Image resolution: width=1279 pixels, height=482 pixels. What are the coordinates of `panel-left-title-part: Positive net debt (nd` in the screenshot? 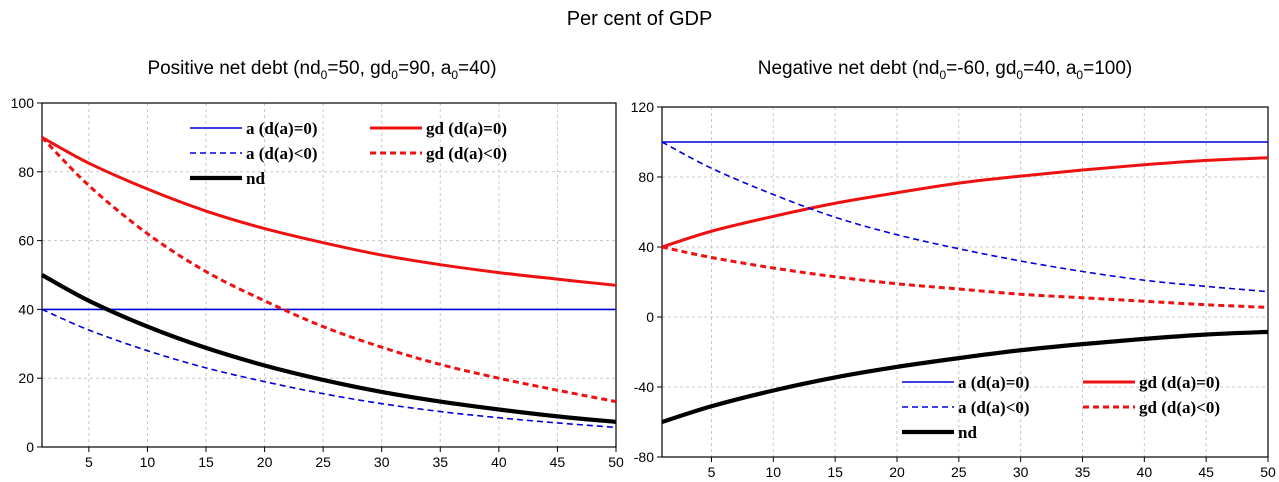 It's located at (234, 68).